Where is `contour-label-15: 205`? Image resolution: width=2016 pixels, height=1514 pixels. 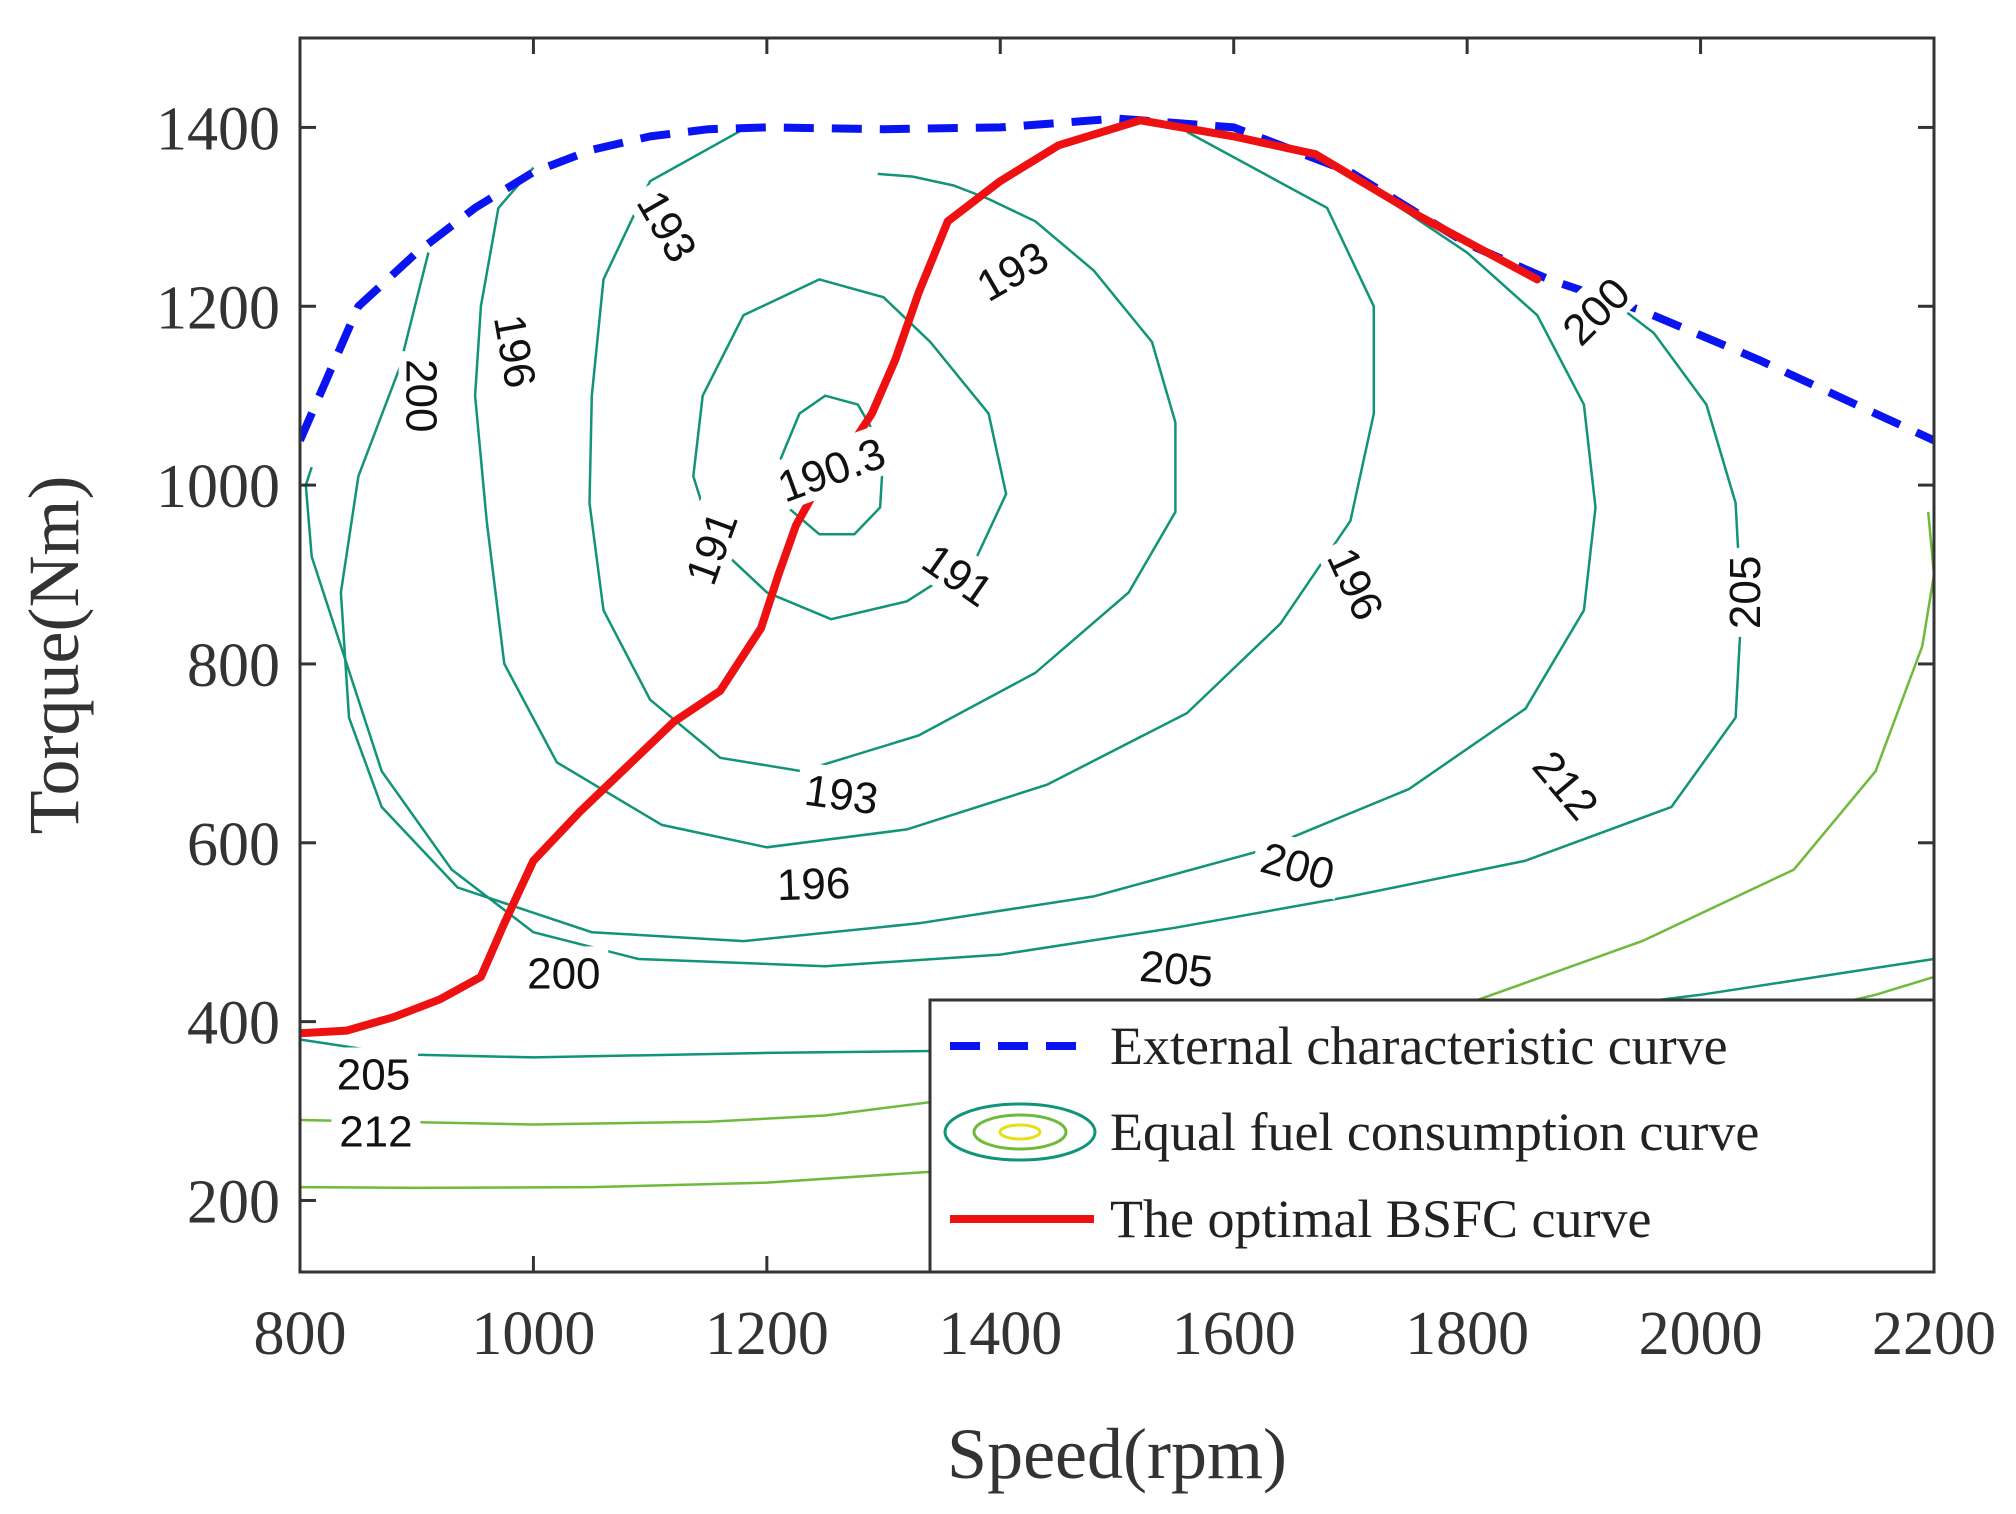 contour-label-15: 205 is located at coordinates (373, 1073).